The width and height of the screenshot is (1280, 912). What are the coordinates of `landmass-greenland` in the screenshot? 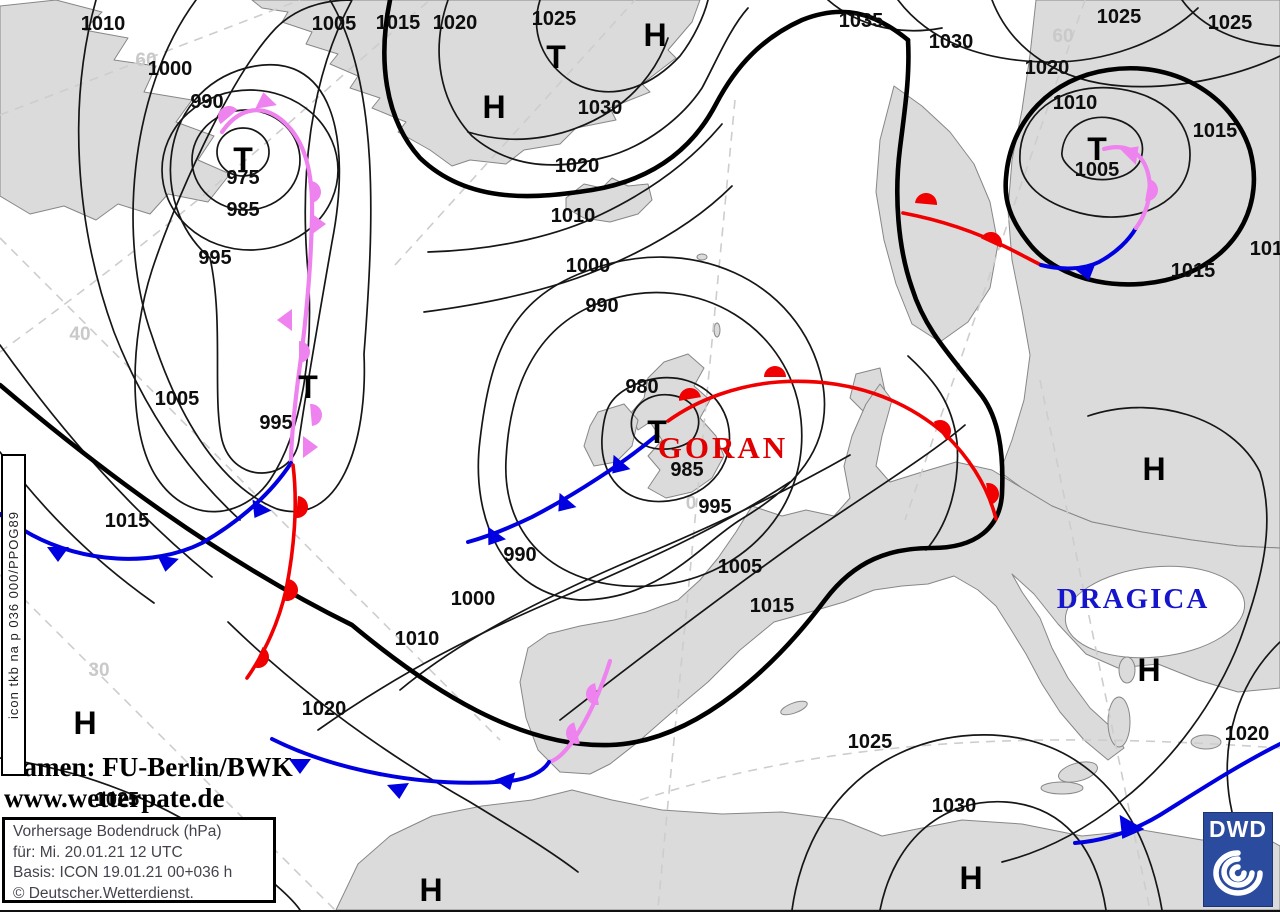 It's located at (476, 83).